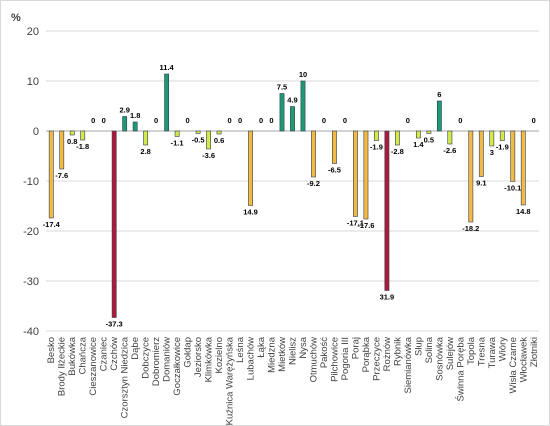 The height and width of the screenshot is (426, 550). What do you see at coordinates (93, 120) in the screenshot?
I see `data-label-4: 0` at bounding box center [93, 120].